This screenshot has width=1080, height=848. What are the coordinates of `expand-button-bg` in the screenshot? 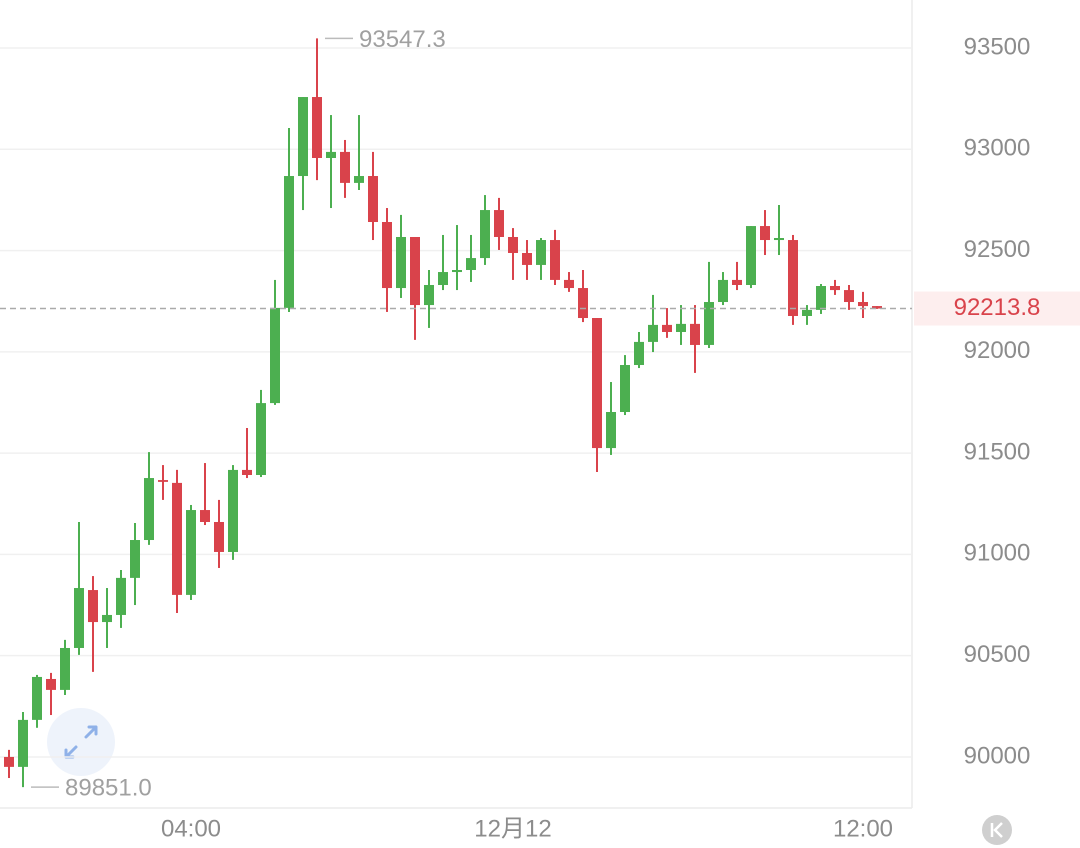 It's located at (81, 742).